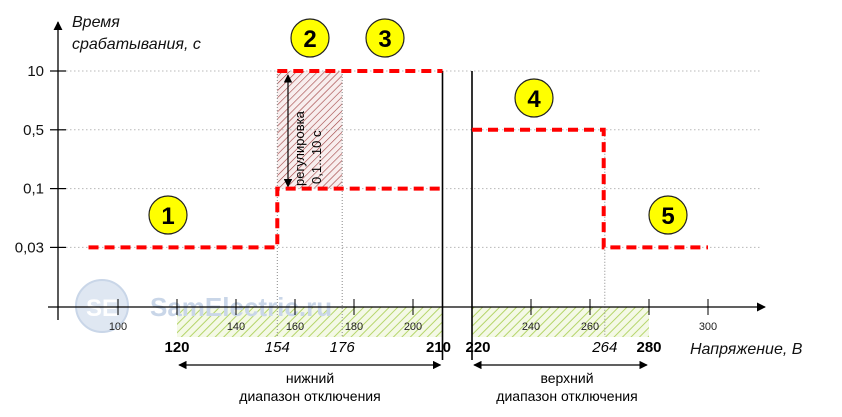 The width and height of the screenshot is (842, 417). I want to click on x-tick-label: 140, so click(236, 327).